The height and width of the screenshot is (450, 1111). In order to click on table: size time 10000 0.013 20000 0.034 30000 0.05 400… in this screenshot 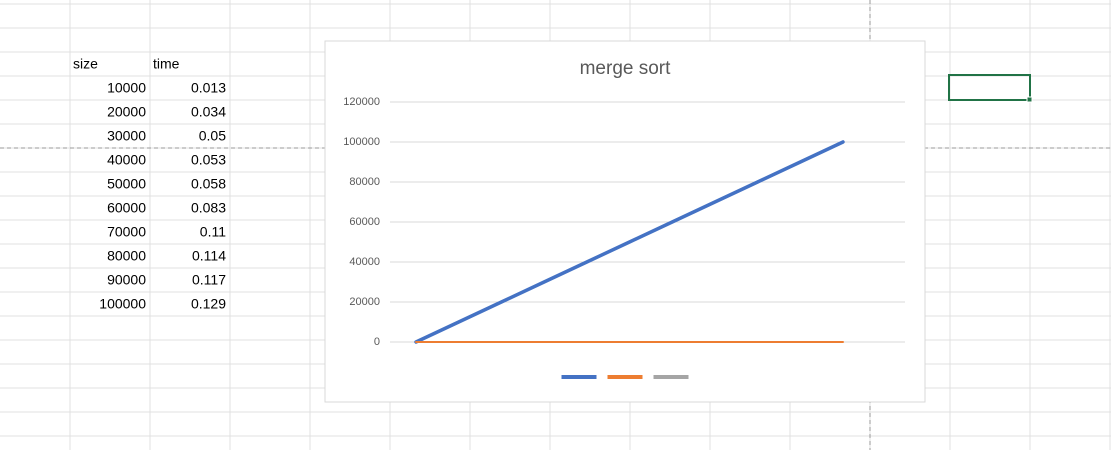, I will do `click(149, 184)`.